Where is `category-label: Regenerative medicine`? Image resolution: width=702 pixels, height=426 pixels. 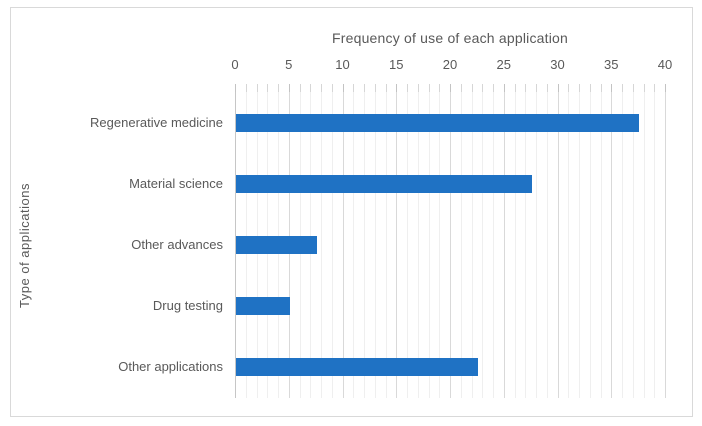
category-label: Regenerative medicine is located at coordinates (156, 122).